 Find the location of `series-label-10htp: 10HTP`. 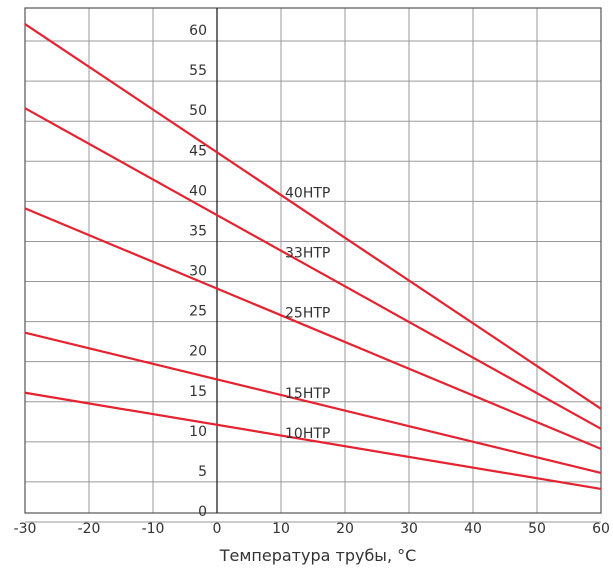

series-label-10htp: 10HTP is located at coordinates (307, 434).